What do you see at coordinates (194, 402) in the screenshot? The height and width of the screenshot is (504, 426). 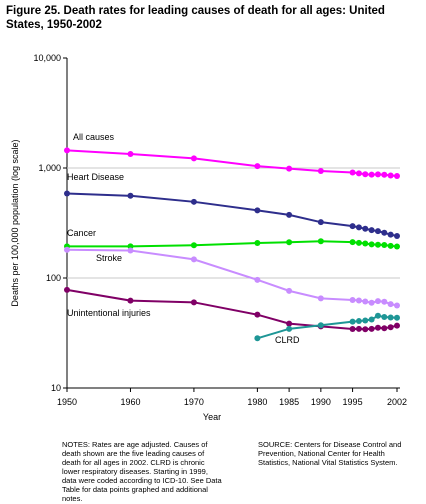 I see `x-tick-label: 1970` at bounding box center [194, 402].